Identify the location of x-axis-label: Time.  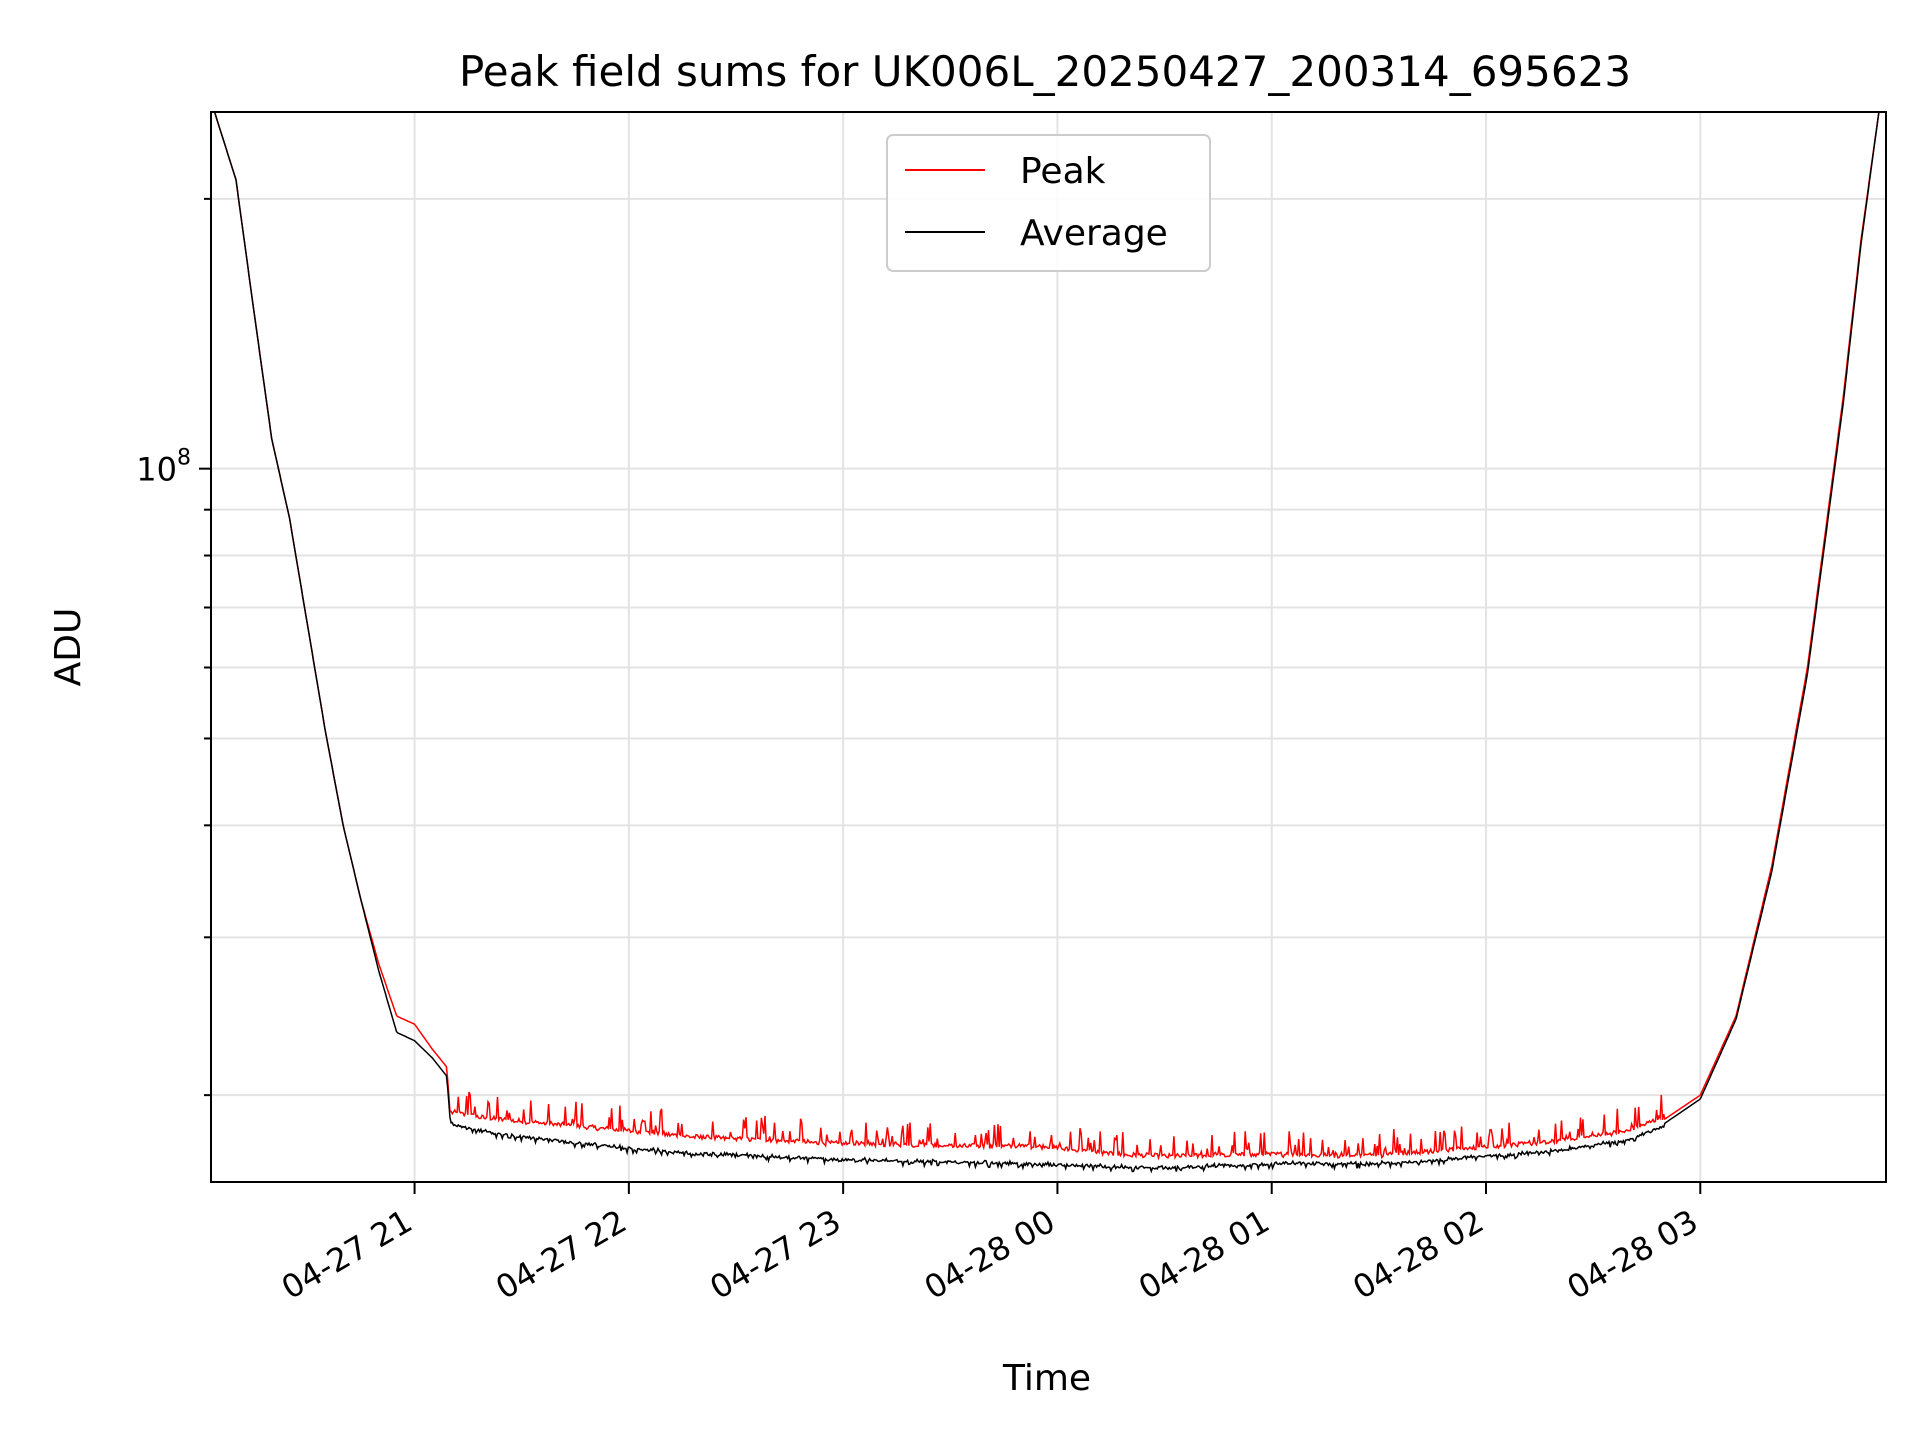
(1046, 1378).